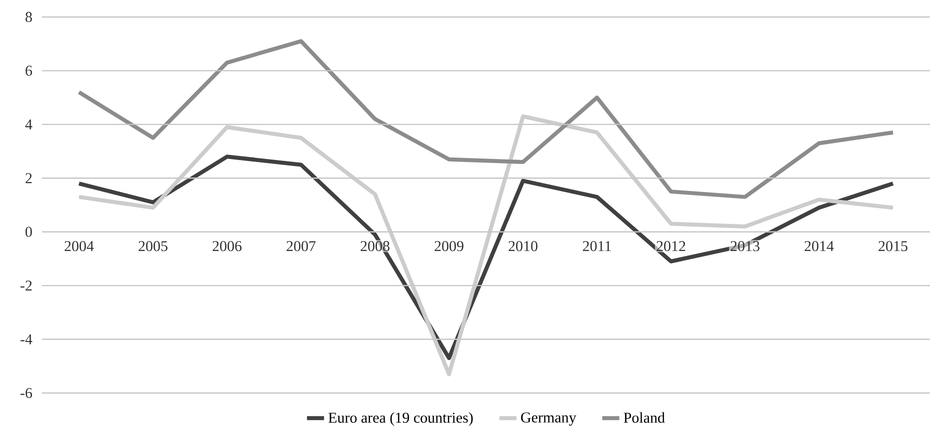  Describe the element at coordinates (29, 231) in the screenshot. I see `y-tick-label: 0` at that location.